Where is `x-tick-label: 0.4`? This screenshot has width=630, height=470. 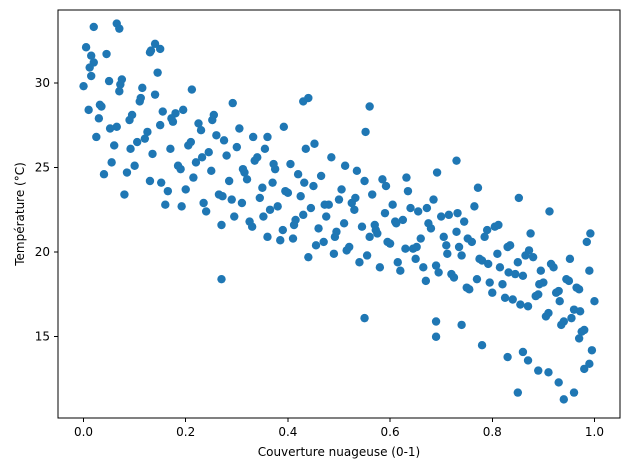 x-tick-label: 0.4 is located at coordinates (287, 432).